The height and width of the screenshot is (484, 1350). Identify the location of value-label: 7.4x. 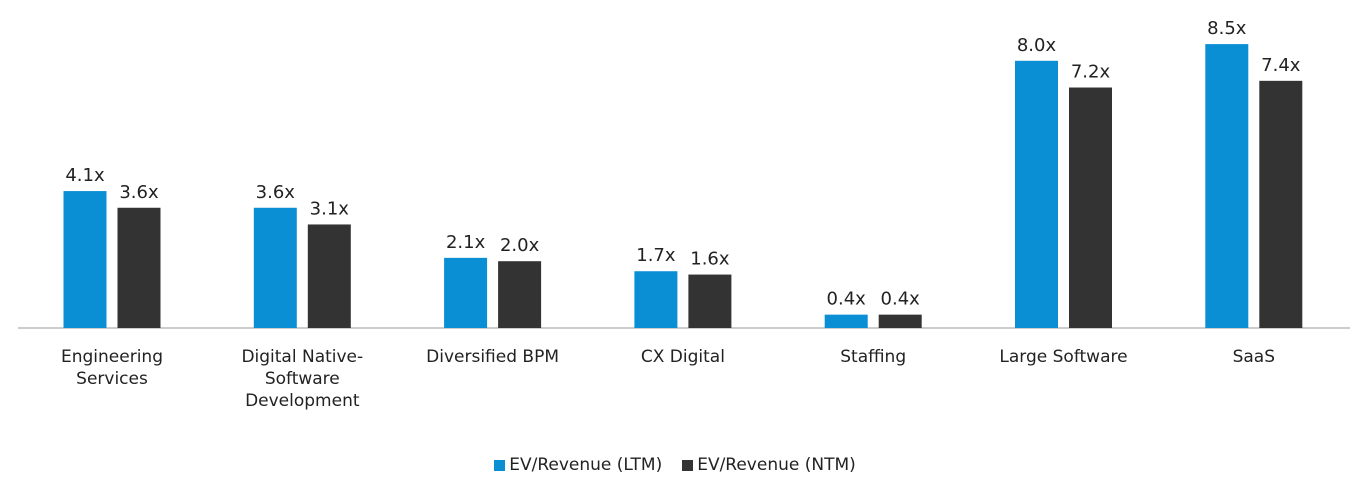
(1281, 65).